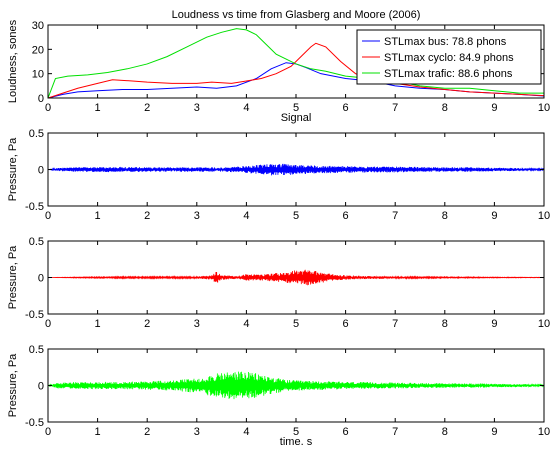 This screenshot has height=450, width=554. What do you see at coordinates (296, 118) in the screenshot?
I see `x-axis-label: Signal` at bounding box center [296, 118].